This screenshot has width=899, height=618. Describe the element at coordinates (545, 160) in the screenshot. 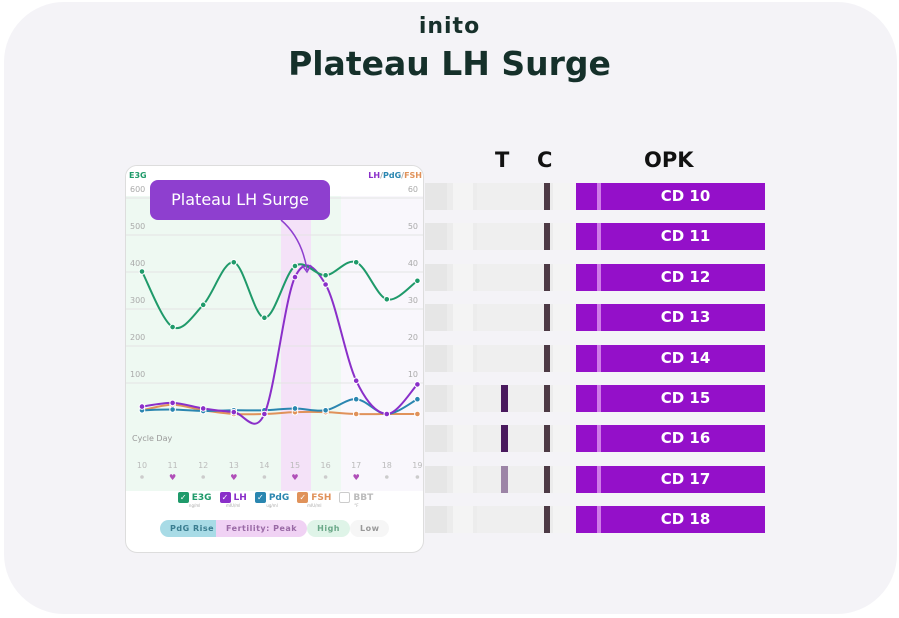

I see `column-header-c: C` at that location.